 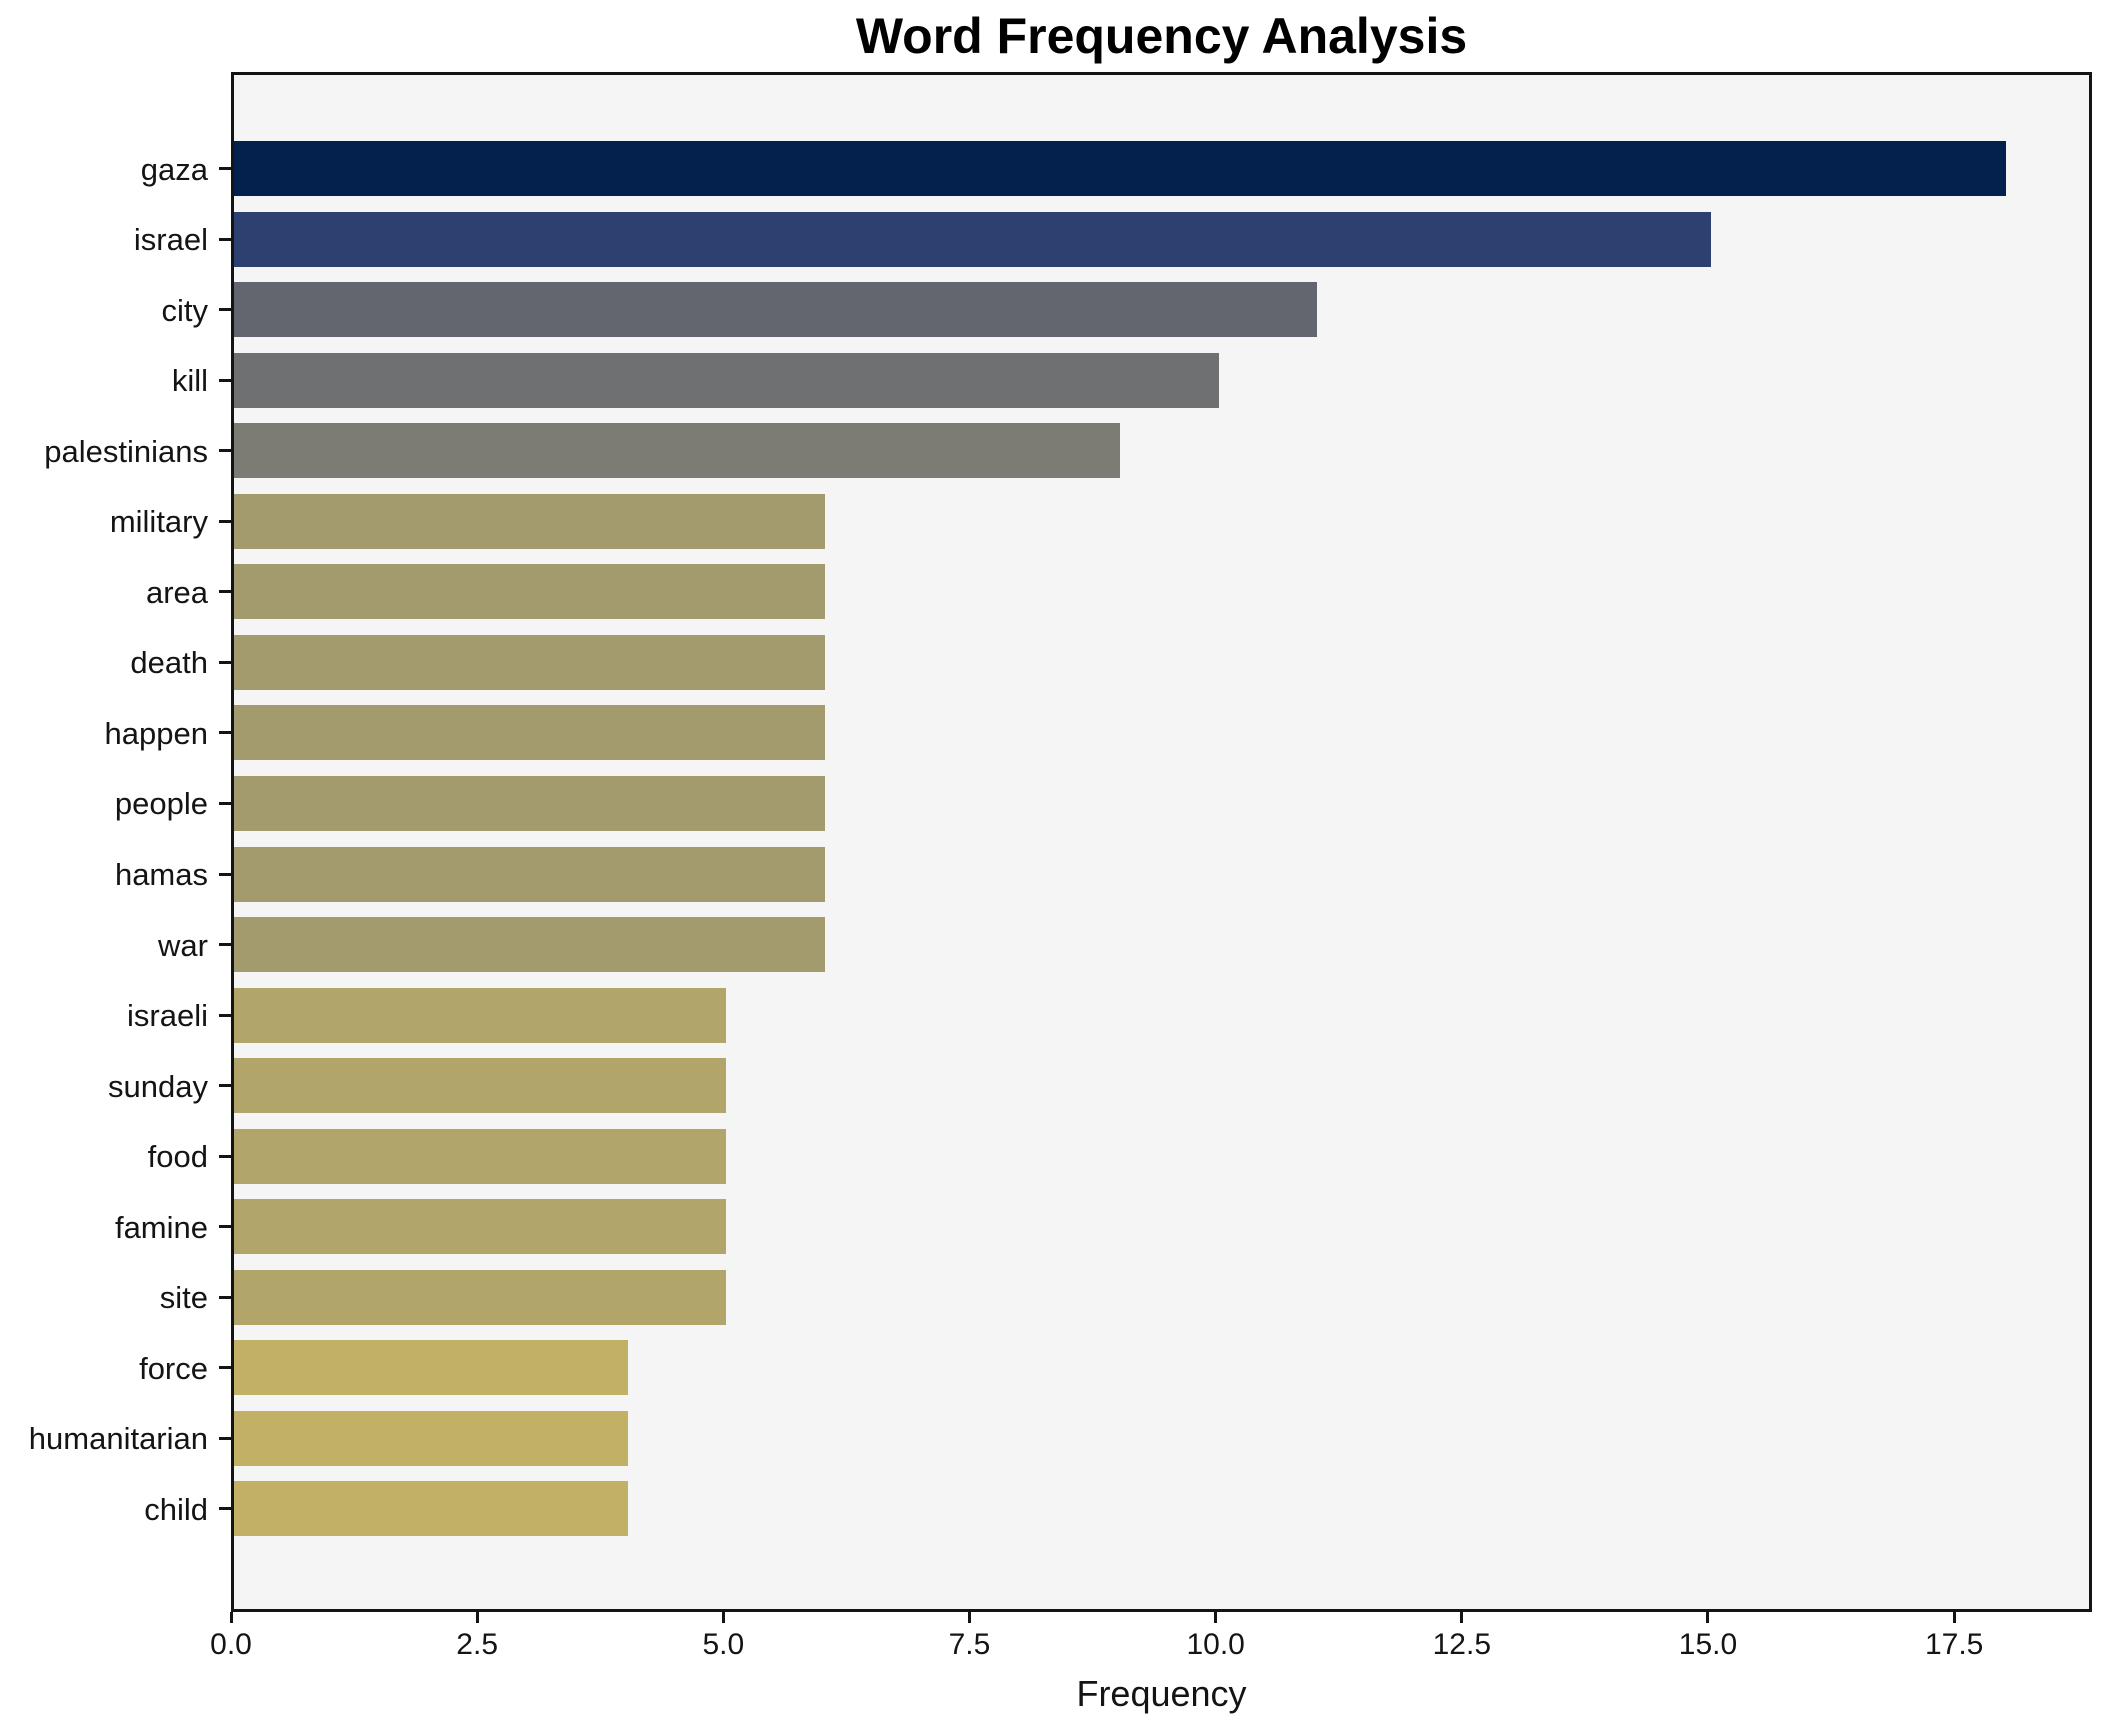 What do you see at coordinates (972, 239) in the screenshot?
I see `bar-israel` at bounding box center [972, 239].